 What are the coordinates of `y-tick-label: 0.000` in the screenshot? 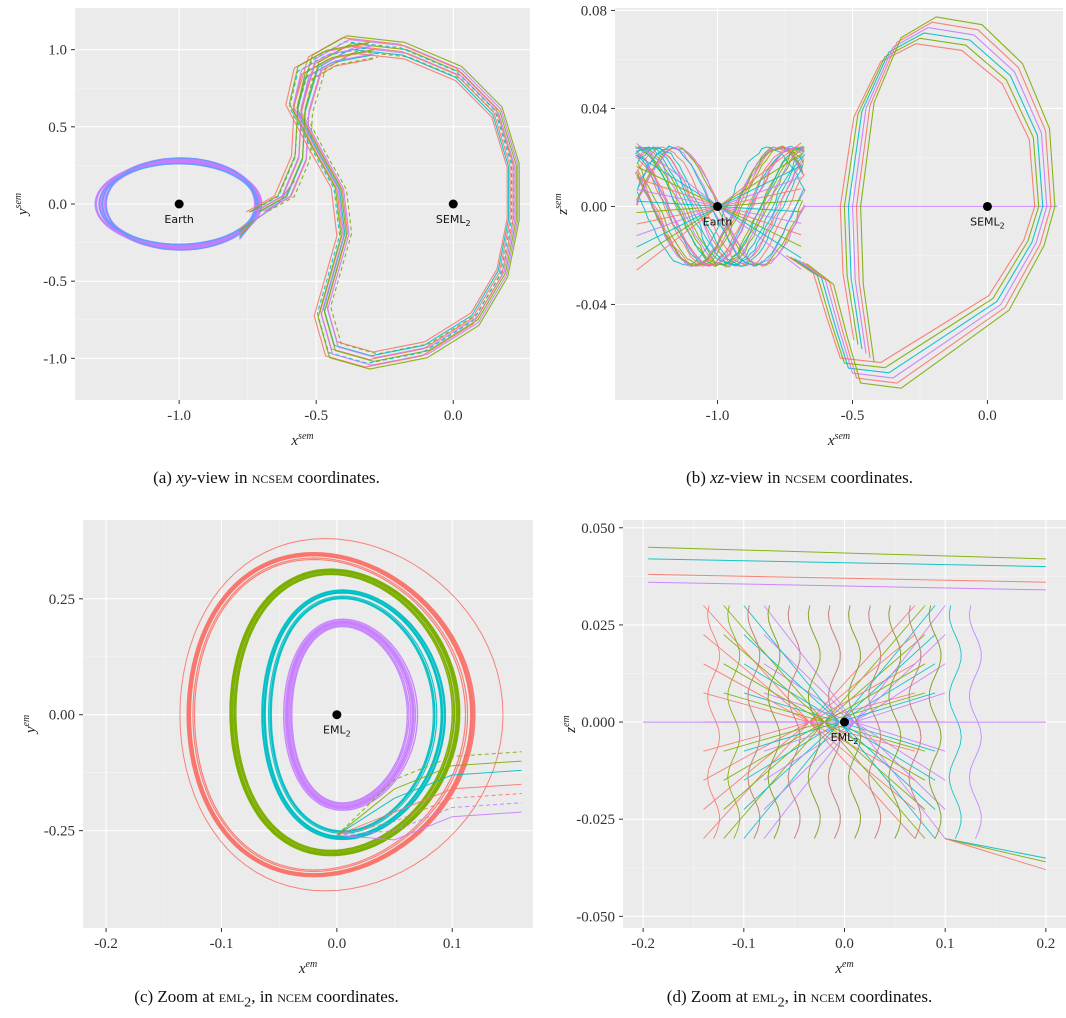 It's located at (598, 723).